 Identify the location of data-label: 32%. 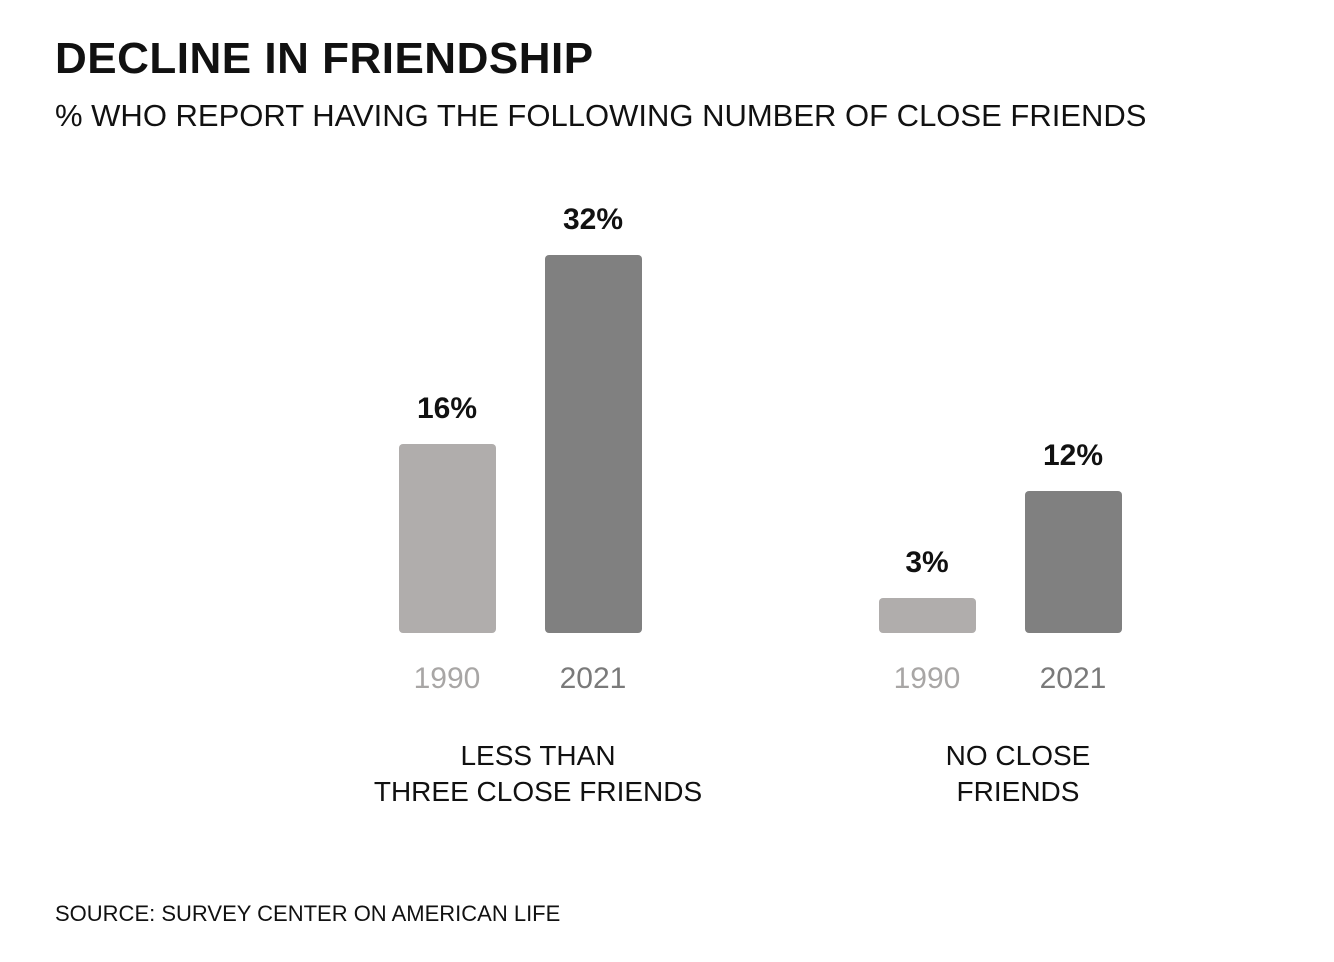
(593, 219).